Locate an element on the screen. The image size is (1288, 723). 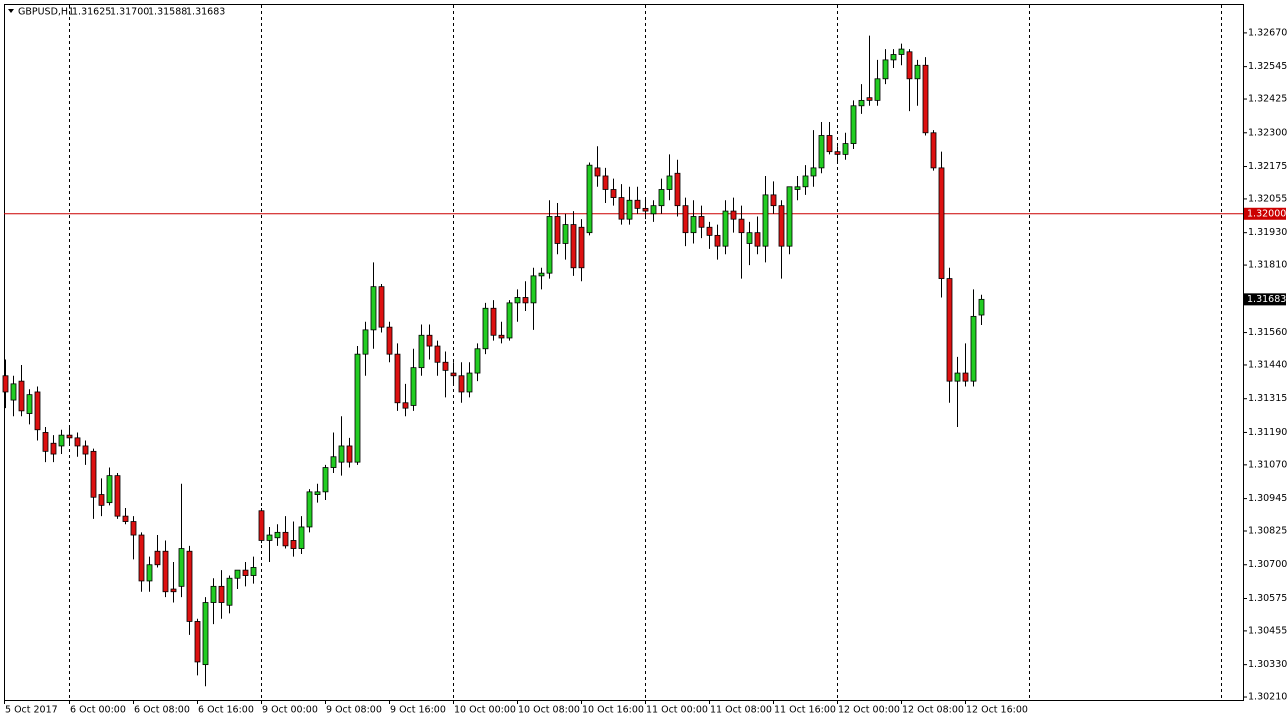
y-tick-label: 1.30825 is located at coordinates (1267, 530).